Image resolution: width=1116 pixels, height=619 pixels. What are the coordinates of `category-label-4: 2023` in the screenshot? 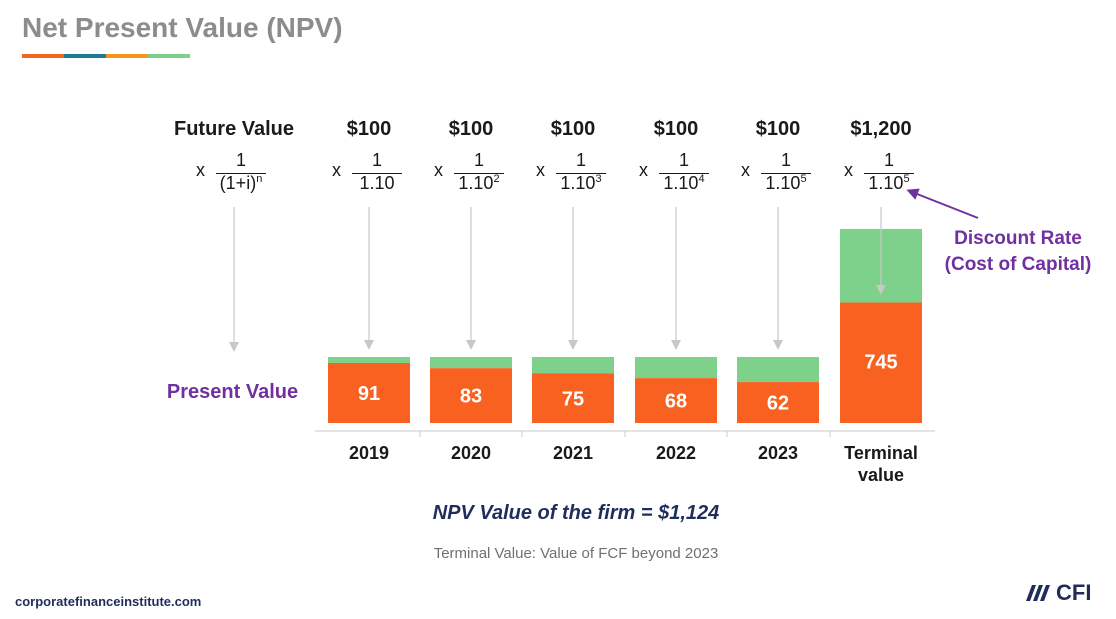 It's located at (778, 453).